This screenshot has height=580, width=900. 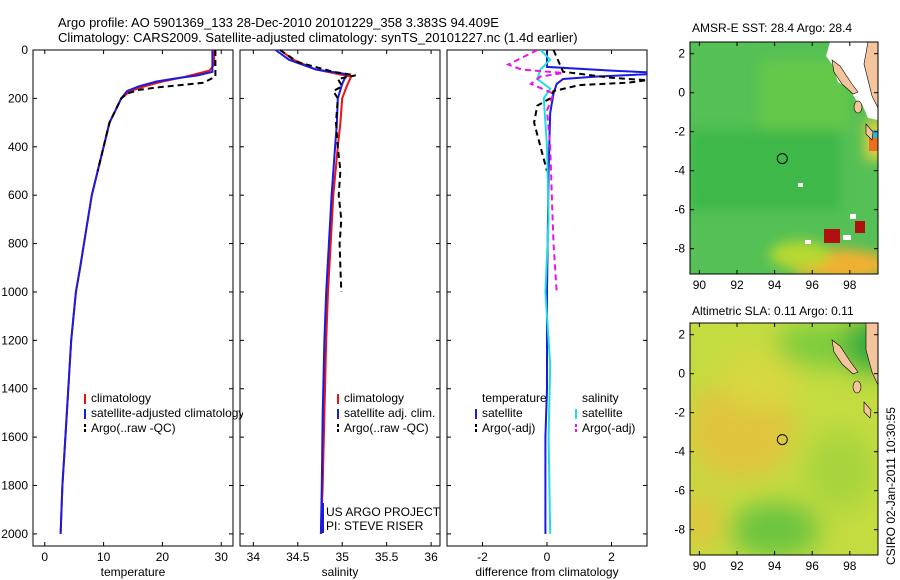 I want to click on sst_map-xtick-label: 92, so click(x=737, y=285).